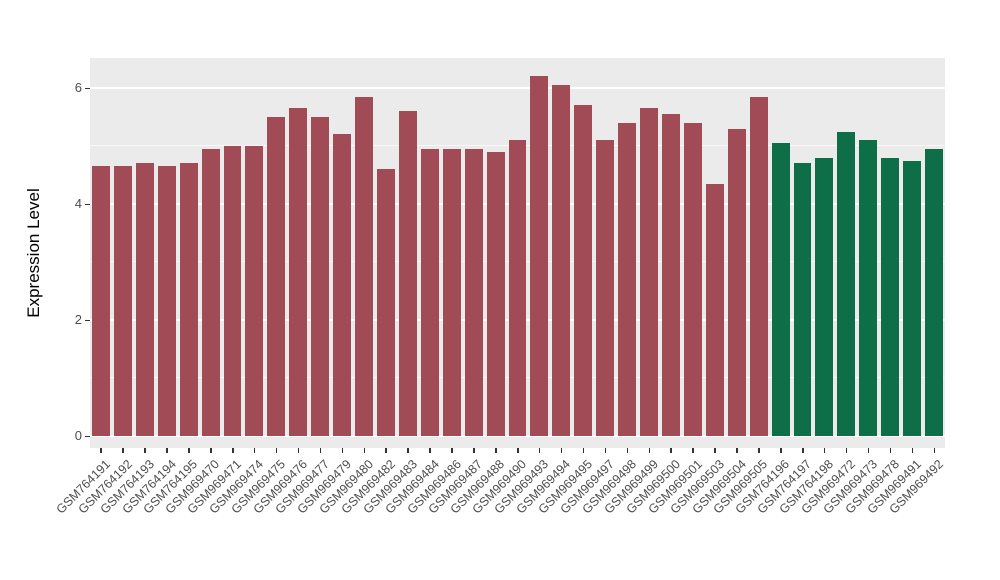 This screenshot has height=580, width=1000. What do you see at coordinates (78, 203) in the screenshot?
I see `y-tick-label: 4` at bounding box center [78, 203].